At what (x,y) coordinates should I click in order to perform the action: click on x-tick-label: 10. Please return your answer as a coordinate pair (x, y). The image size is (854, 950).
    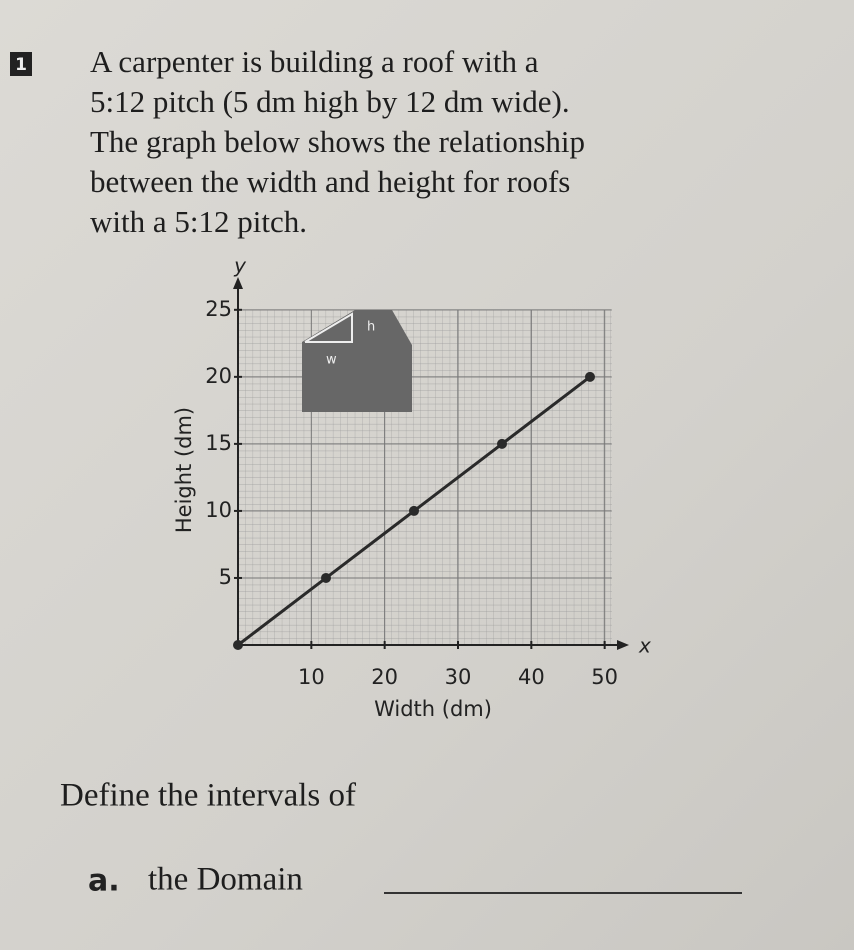
    Looking at the image, I should click on (311, 677).